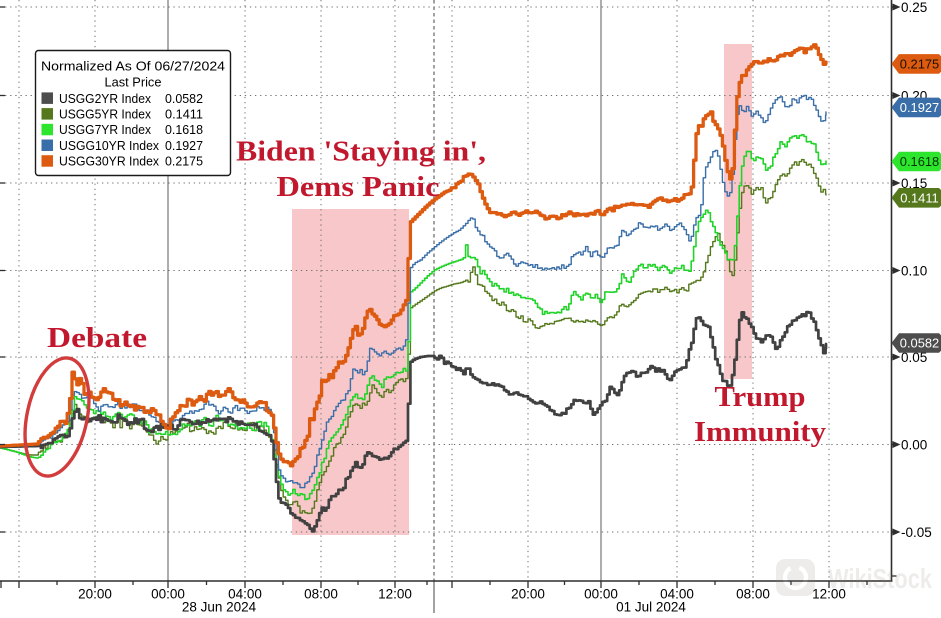 The height and width of the screenshot is (618, 941). Describe the element at coordinates (105, 98) in the screenshot. I see `svg-text: USGG2YR Index` at that location.